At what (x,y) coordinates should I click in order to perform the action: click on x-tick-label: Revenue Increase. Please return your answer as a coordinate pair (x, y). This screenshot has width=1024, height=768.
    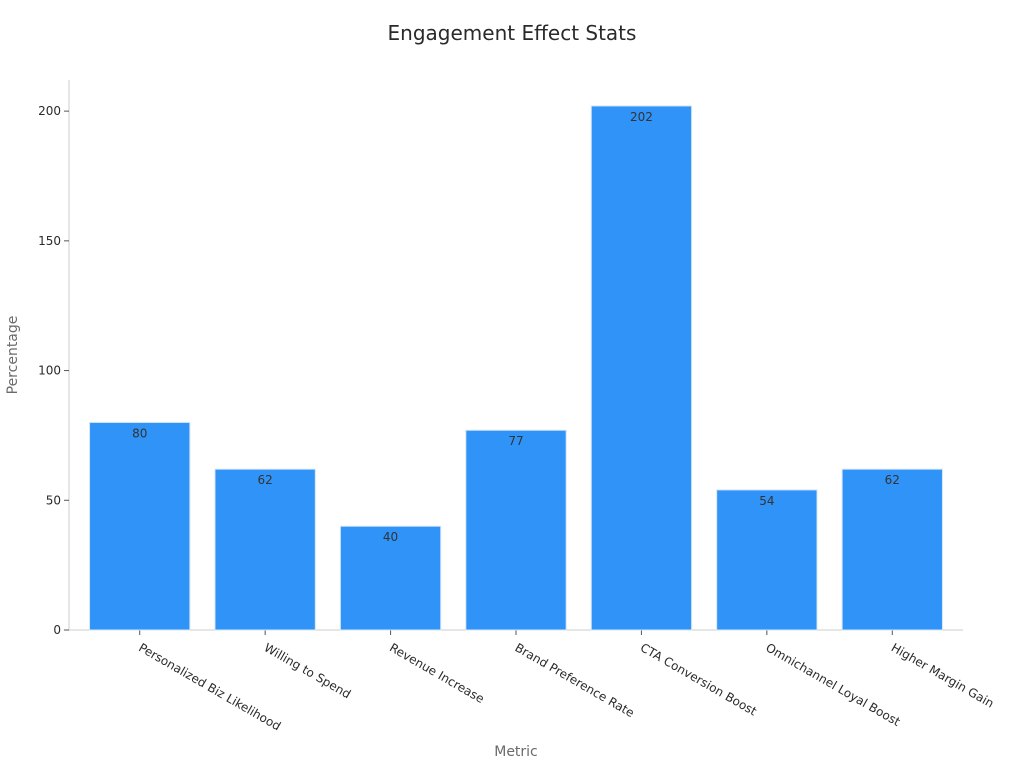
    Looking at the image, I should click on (437, 673).